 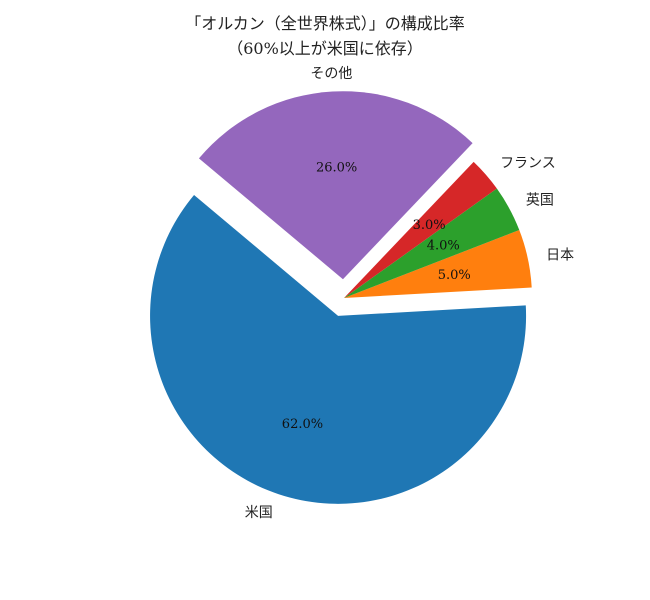 What do you see at coordinates (443, 245) in the screenshot?
I see `slice-value-uk: 4.0%` at bounding box center [443, 245].